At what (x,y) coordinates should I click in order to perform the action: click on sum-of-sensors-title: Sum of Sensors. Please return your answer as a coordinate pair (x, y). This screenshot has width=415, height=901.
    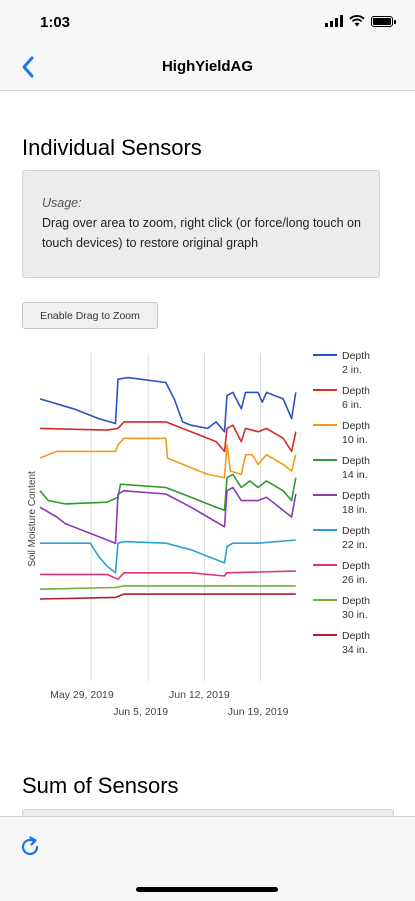
    Looking at the image, I should click on (100, 785).